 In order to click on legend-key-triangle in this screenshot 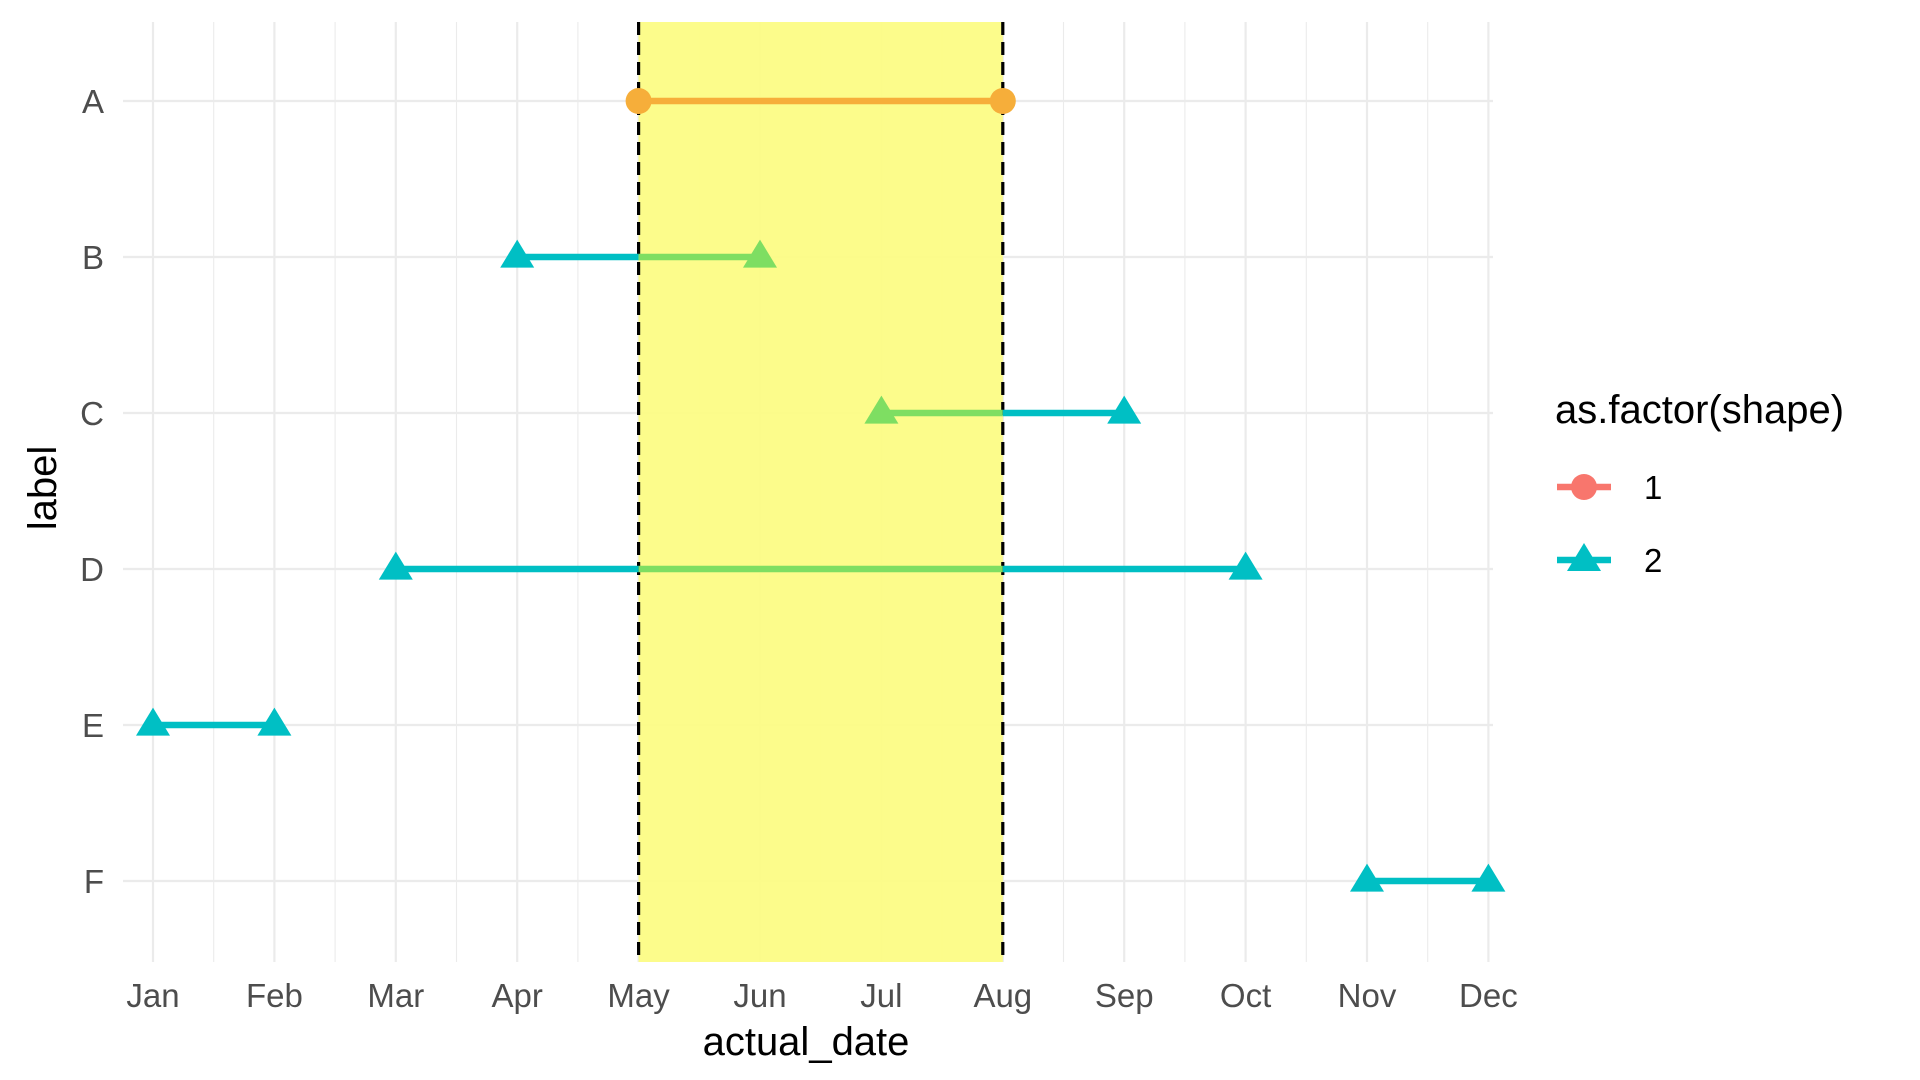, I will do `click(1584, 557)`.